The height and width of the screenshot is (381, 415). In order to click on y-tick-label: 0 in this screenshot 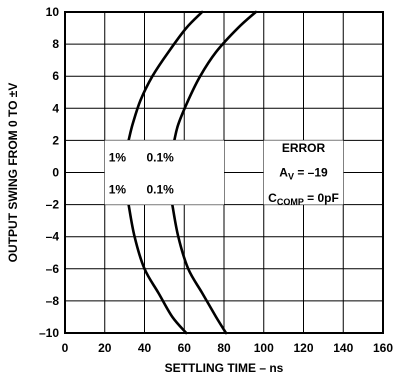, I will do `click(55, 173)`.